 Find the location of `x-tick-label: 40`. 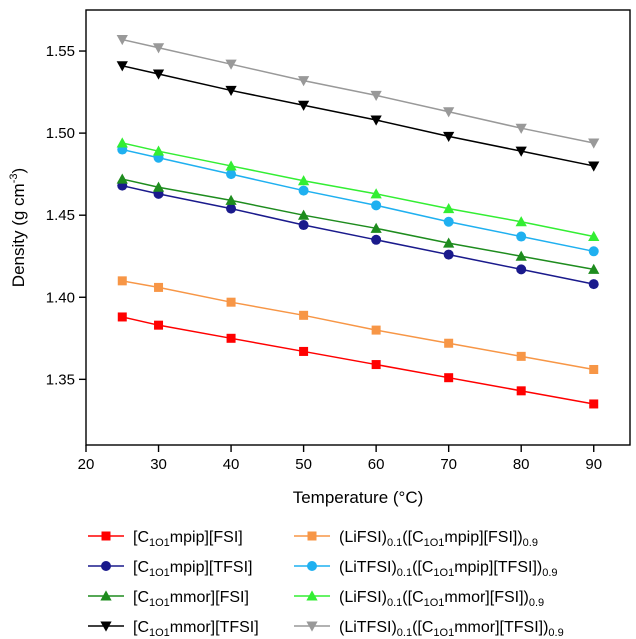

x-tick-label: 40 is located at coordinates (231, 464).